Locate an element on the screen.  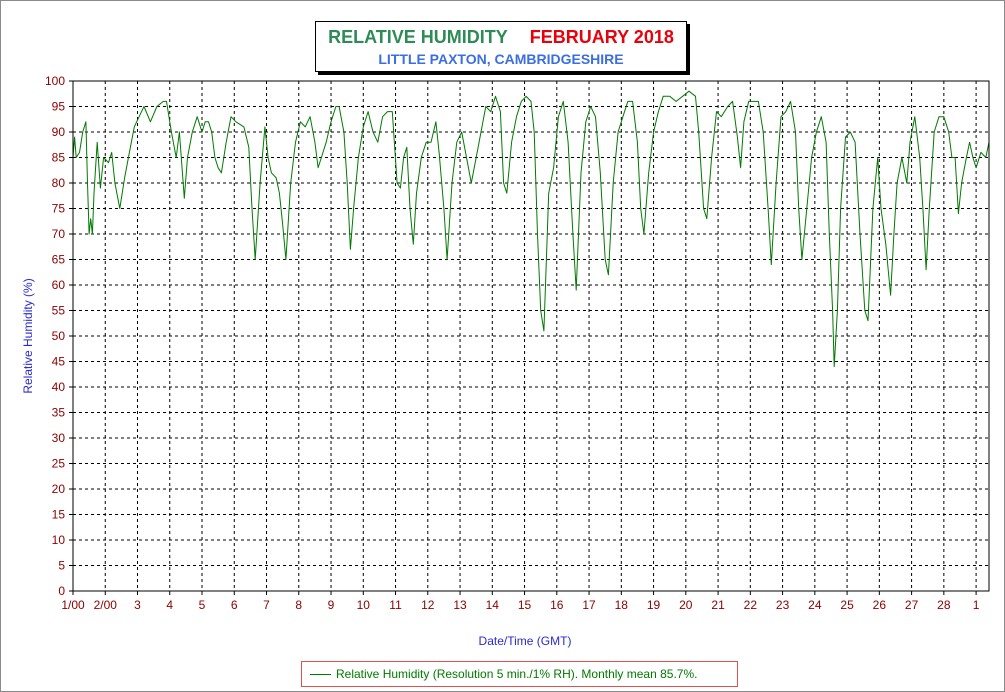
x-tick-label: 24 is located at coordinates (815, 605).